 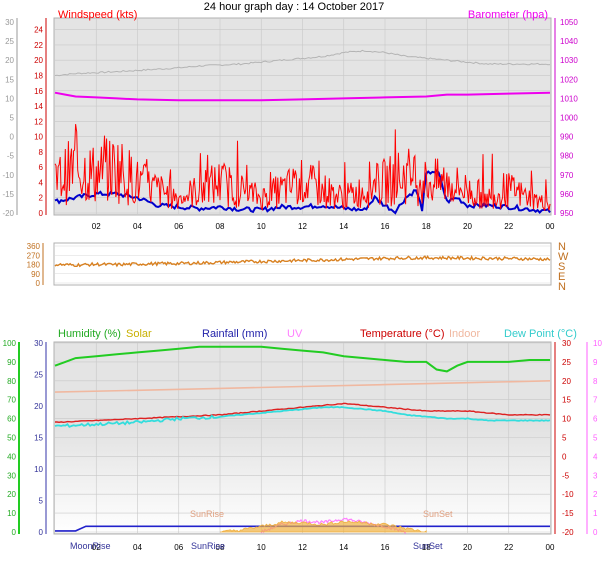 I want to click on y-tick-label-temperature: 30, so click(x=566, y=343).